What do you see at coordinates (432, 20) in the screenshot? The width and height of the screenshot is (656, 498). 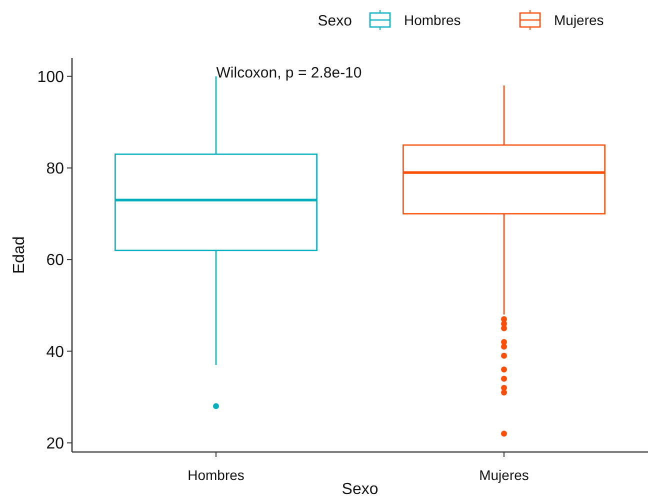 I see `legend-label: Hombres` at bounding box center [432, 20].